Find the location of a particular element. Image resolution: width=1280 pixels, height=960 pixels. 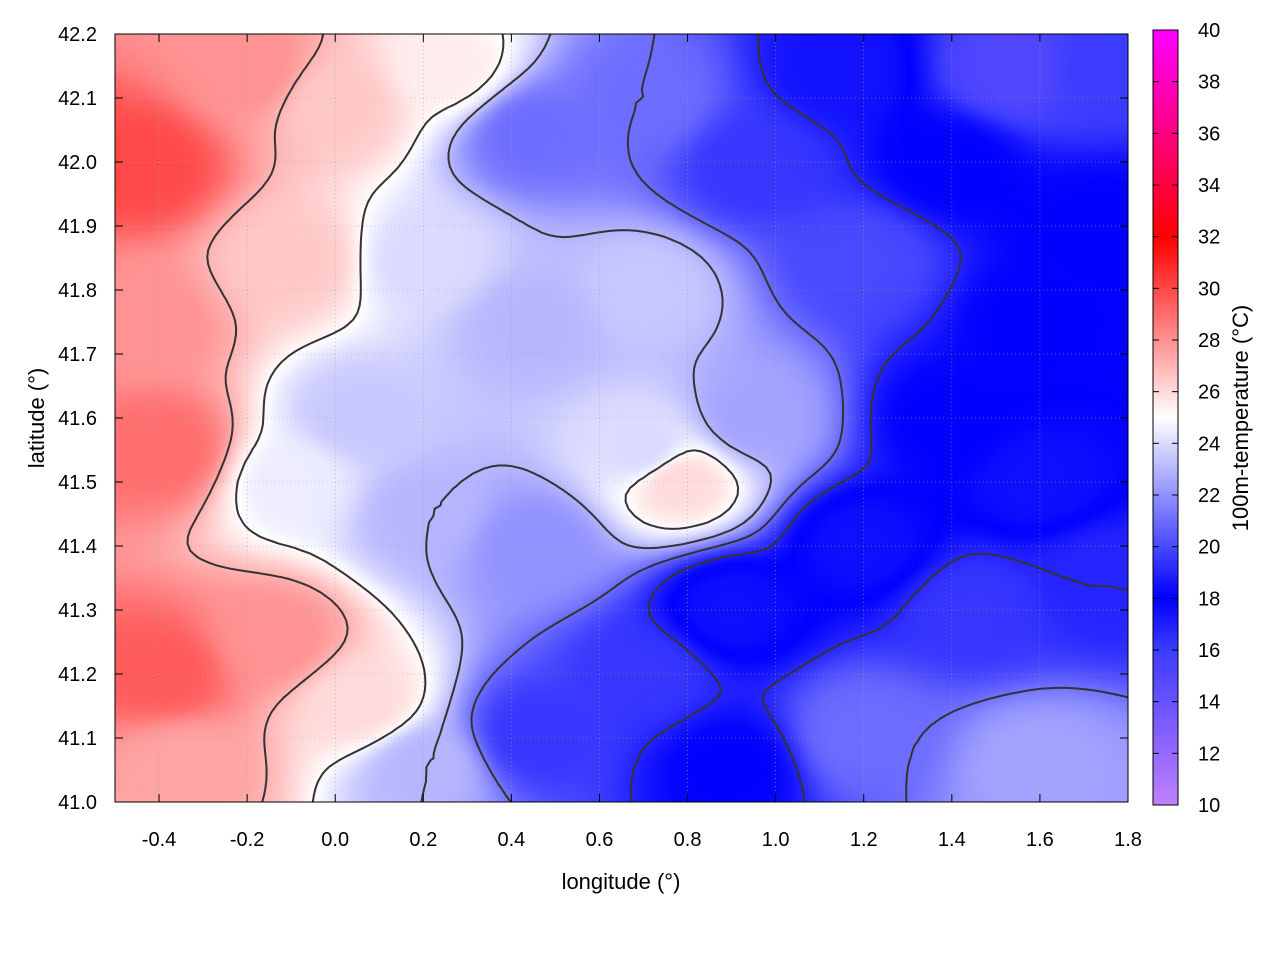

y-tick-label: 41.6 is located at coordinates (77, 419).